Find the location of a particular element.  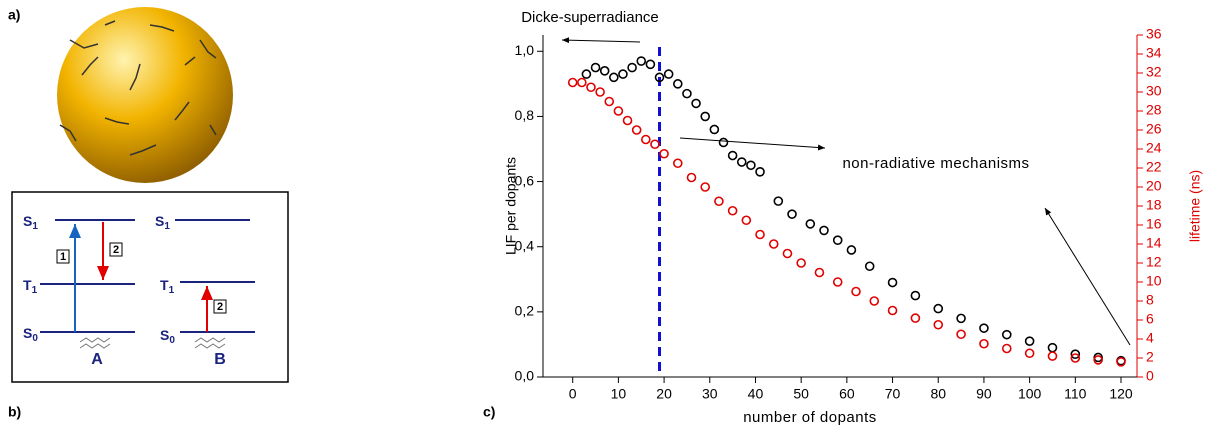

x-tick-label: 40 is located at coordinates (756, 394).